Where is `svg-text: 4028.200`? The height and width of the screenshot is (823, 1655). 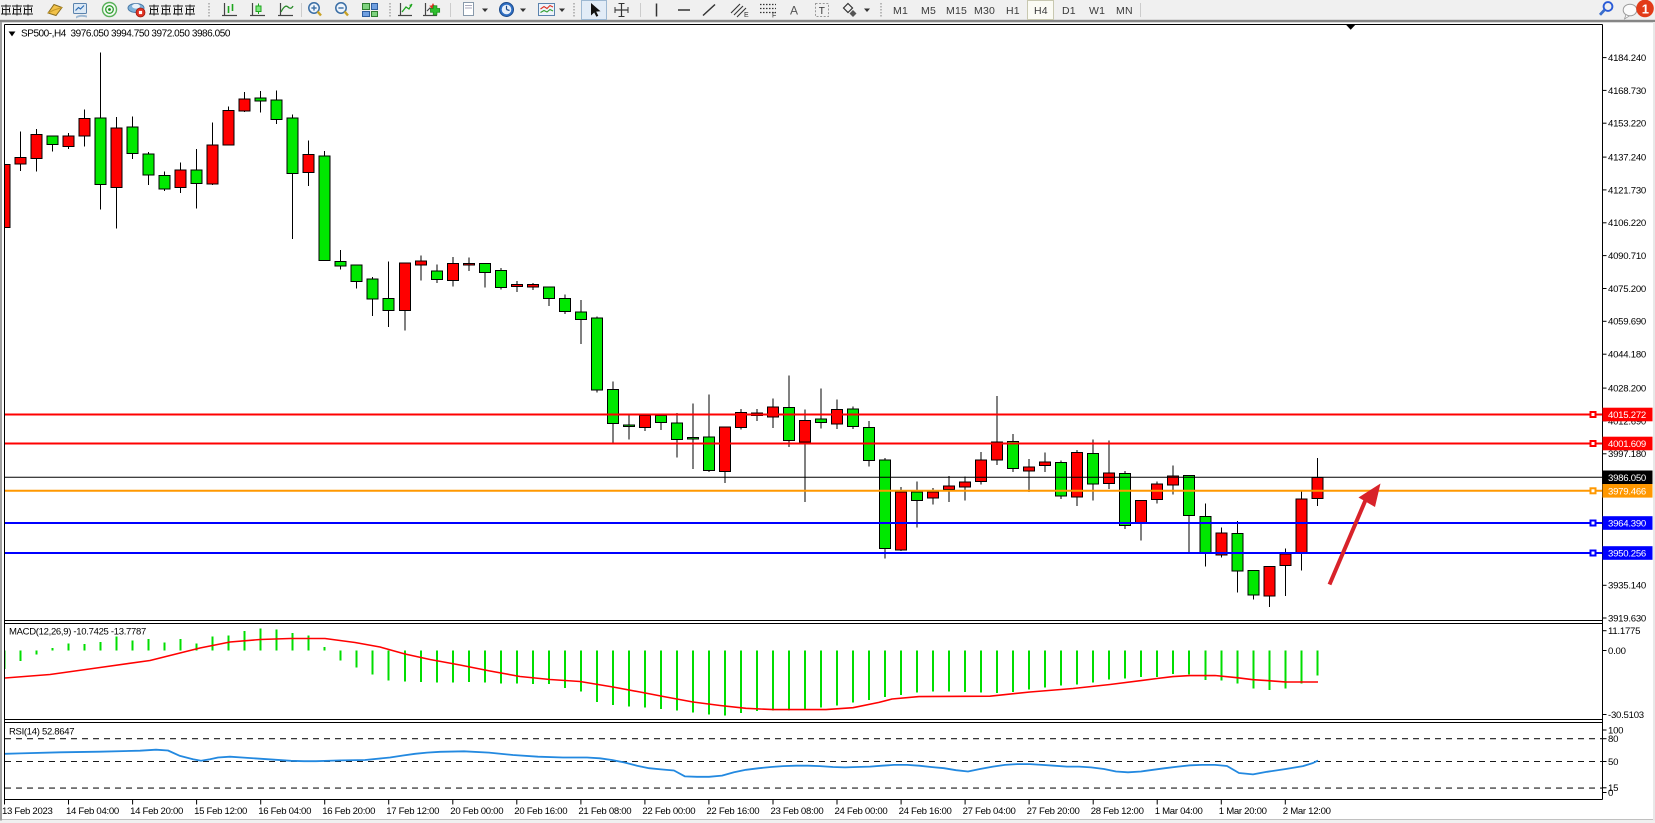 svg-text: 4028.200 is located at coordinates (1627, 389).